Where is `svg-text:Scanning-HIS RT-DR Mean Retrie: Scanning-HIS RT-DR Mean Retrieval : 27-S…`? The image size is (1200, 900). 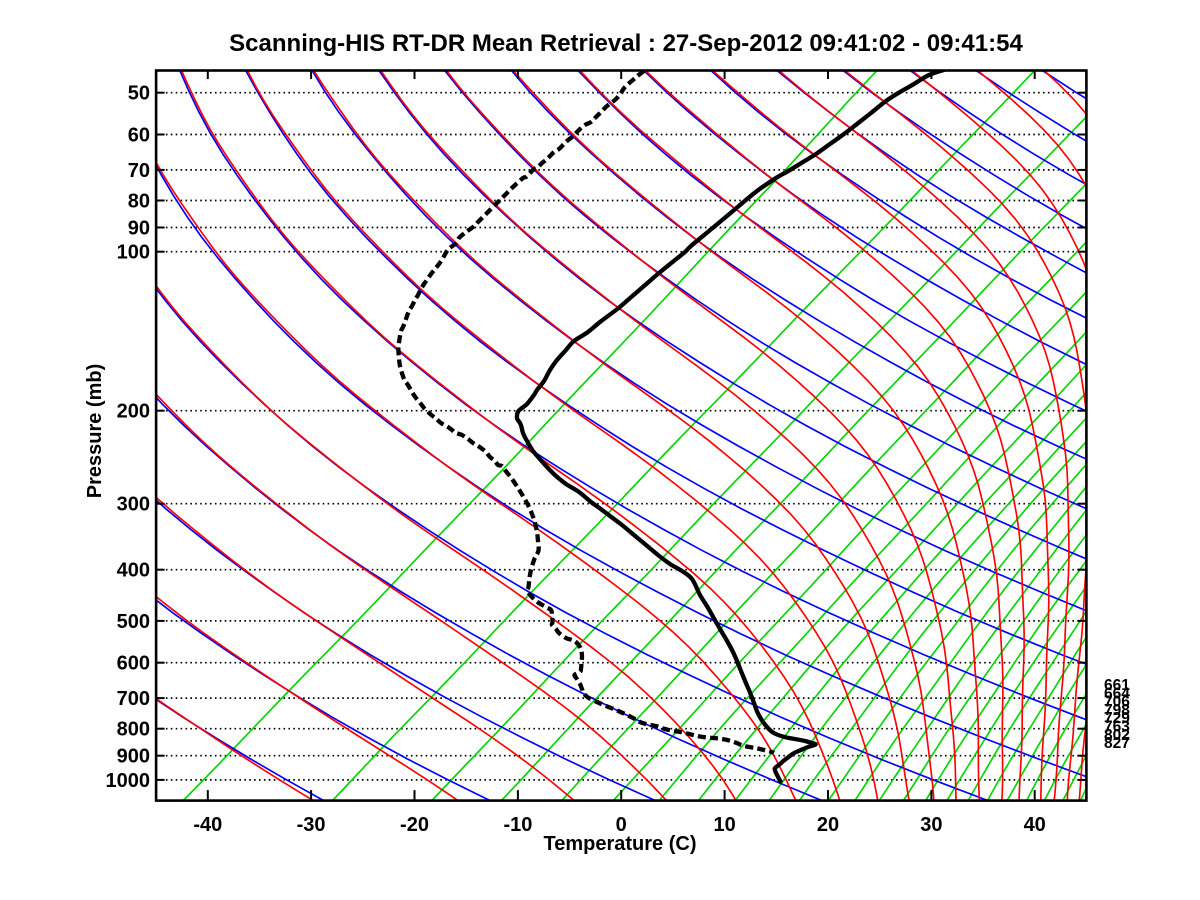 svg-text:Scanning-HIS RT-DR Mean Retrie: Scanning-HIS RT-DR Mean Retrieval : 27-S… is located at coordinates (626, 43).